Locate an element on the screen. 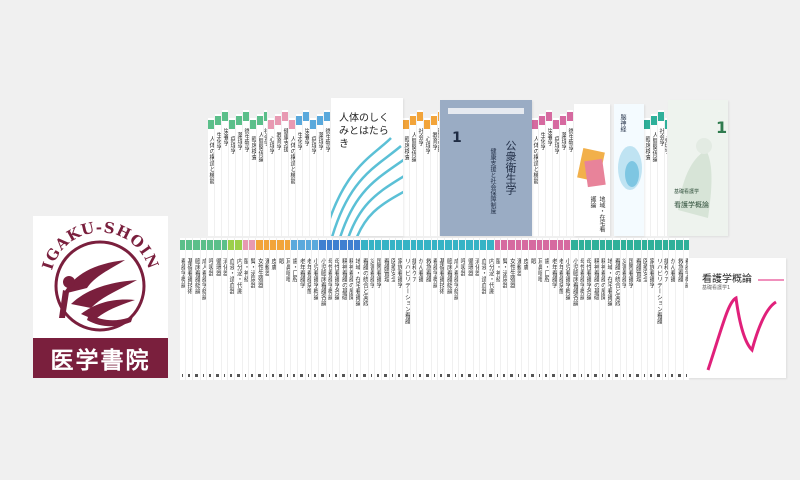  cover-nursing-overview-title: 看護学概論 is located at coordinates (727, 279).